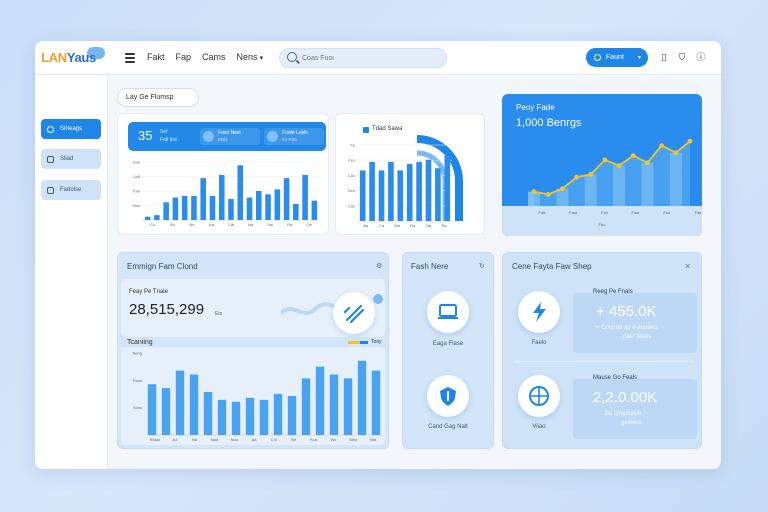  Describe the element at coordinates (261, 58) in the screenshot. I see `chevron-down-icon: ▾` at that location.